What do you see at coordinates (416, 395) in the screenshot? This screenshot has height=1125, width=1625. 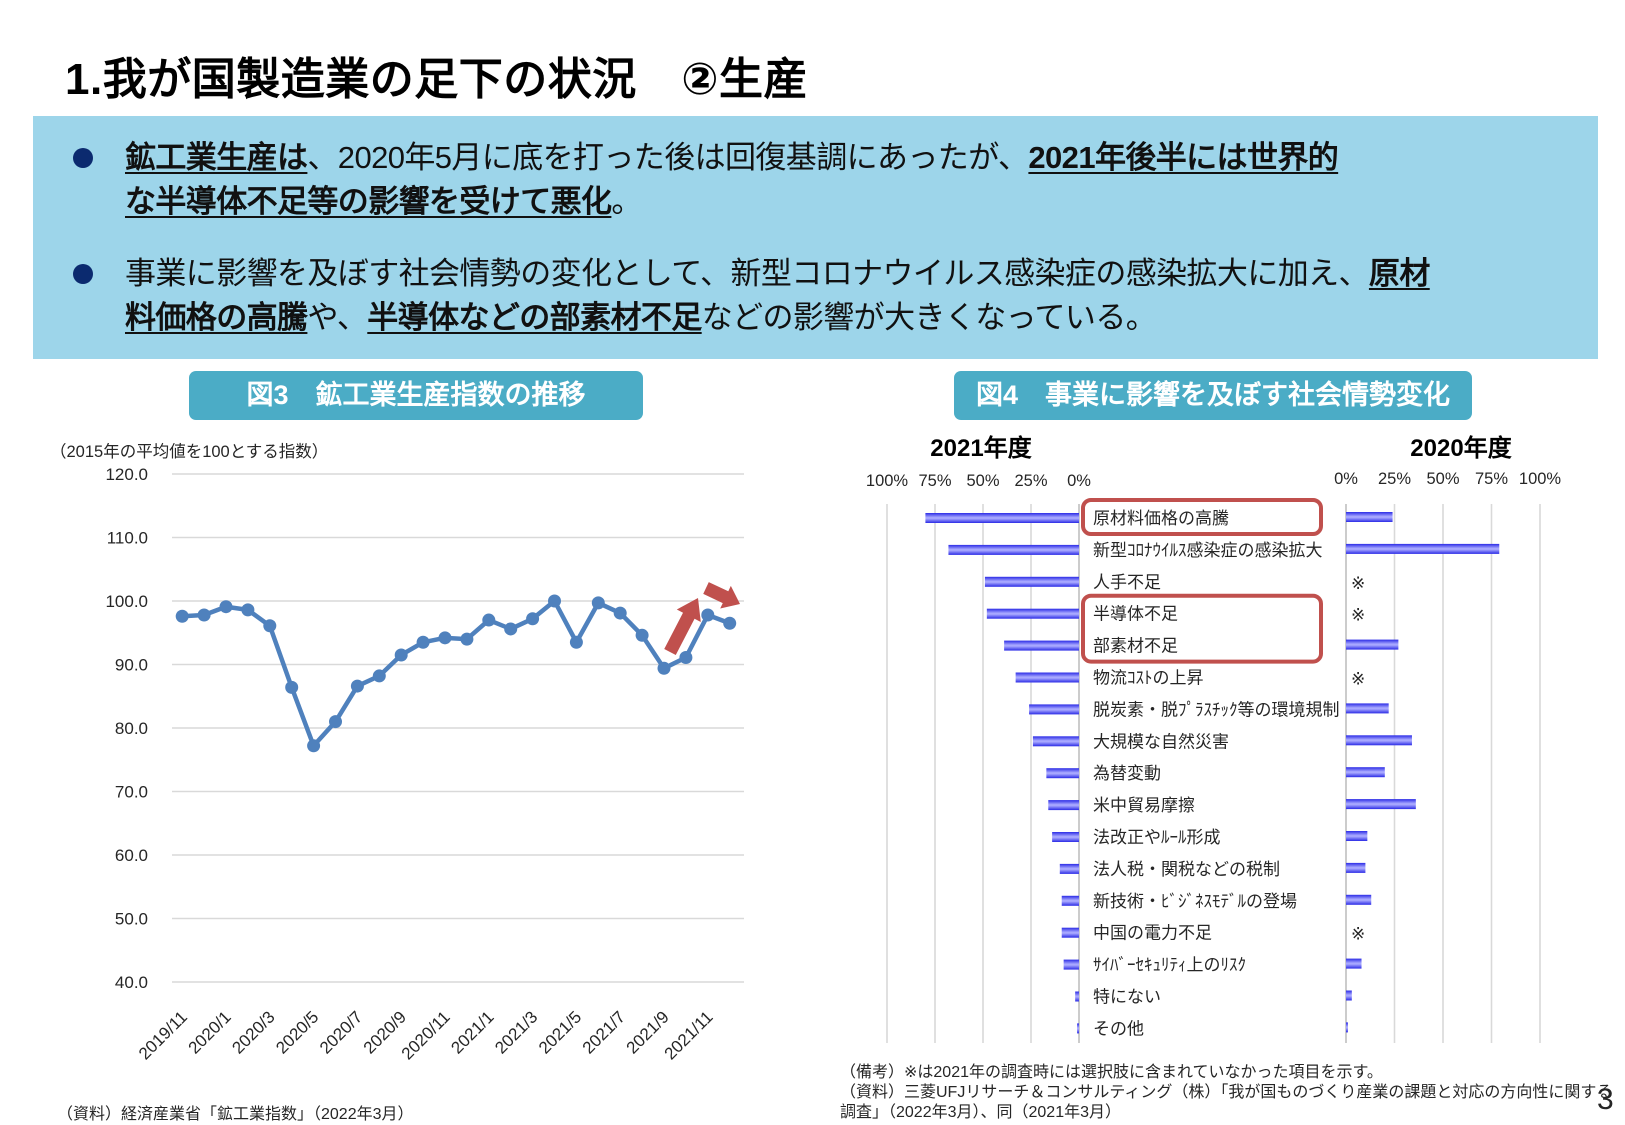 I see `figure-3-title: 図3 鉱工業生産指数の推移` at bounding box center [416, 395].